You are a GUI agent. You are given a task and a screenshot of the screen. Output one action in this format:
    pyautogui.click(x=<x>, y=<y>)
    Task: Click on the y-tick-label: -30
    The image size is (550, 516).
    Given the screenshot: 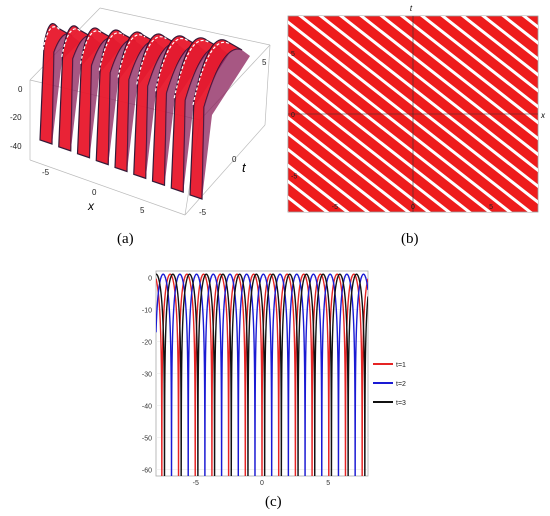 What is the action you would take?
    pyautogui.click(x=147, y=375)
    